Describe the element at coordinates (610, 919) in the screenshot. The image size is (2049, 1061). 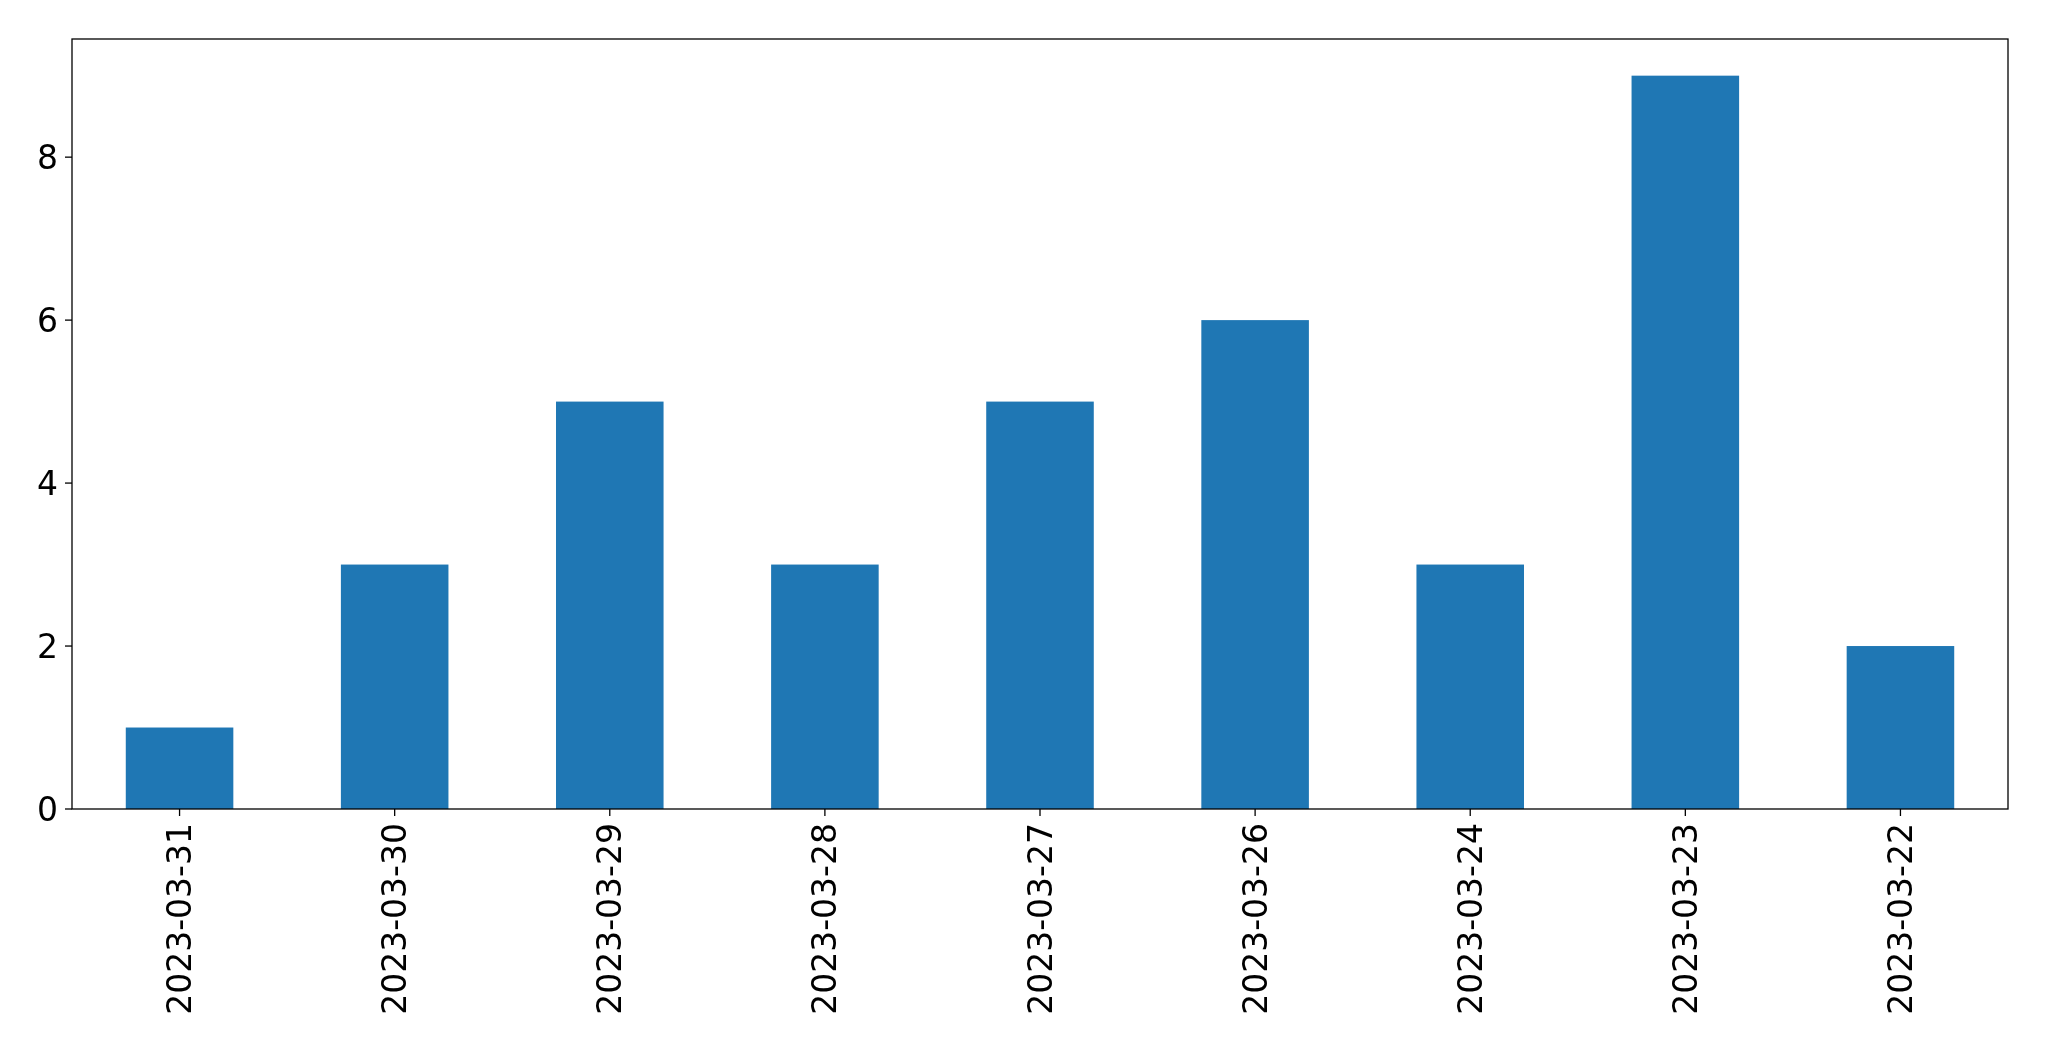
I see `x-tick-label: 2023-03-29` at that location.